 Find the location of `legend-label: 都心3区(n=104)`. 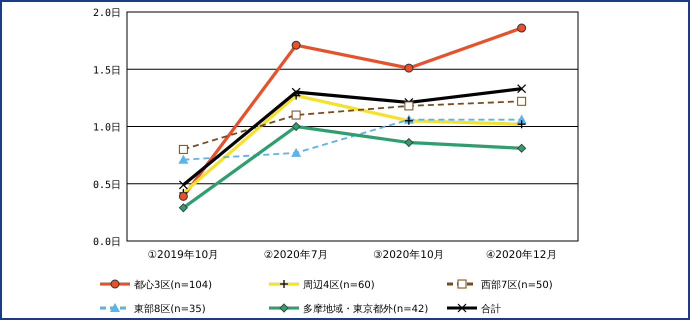

legend-label: 都心3区(n=104) is located at coordinates (173, 285).